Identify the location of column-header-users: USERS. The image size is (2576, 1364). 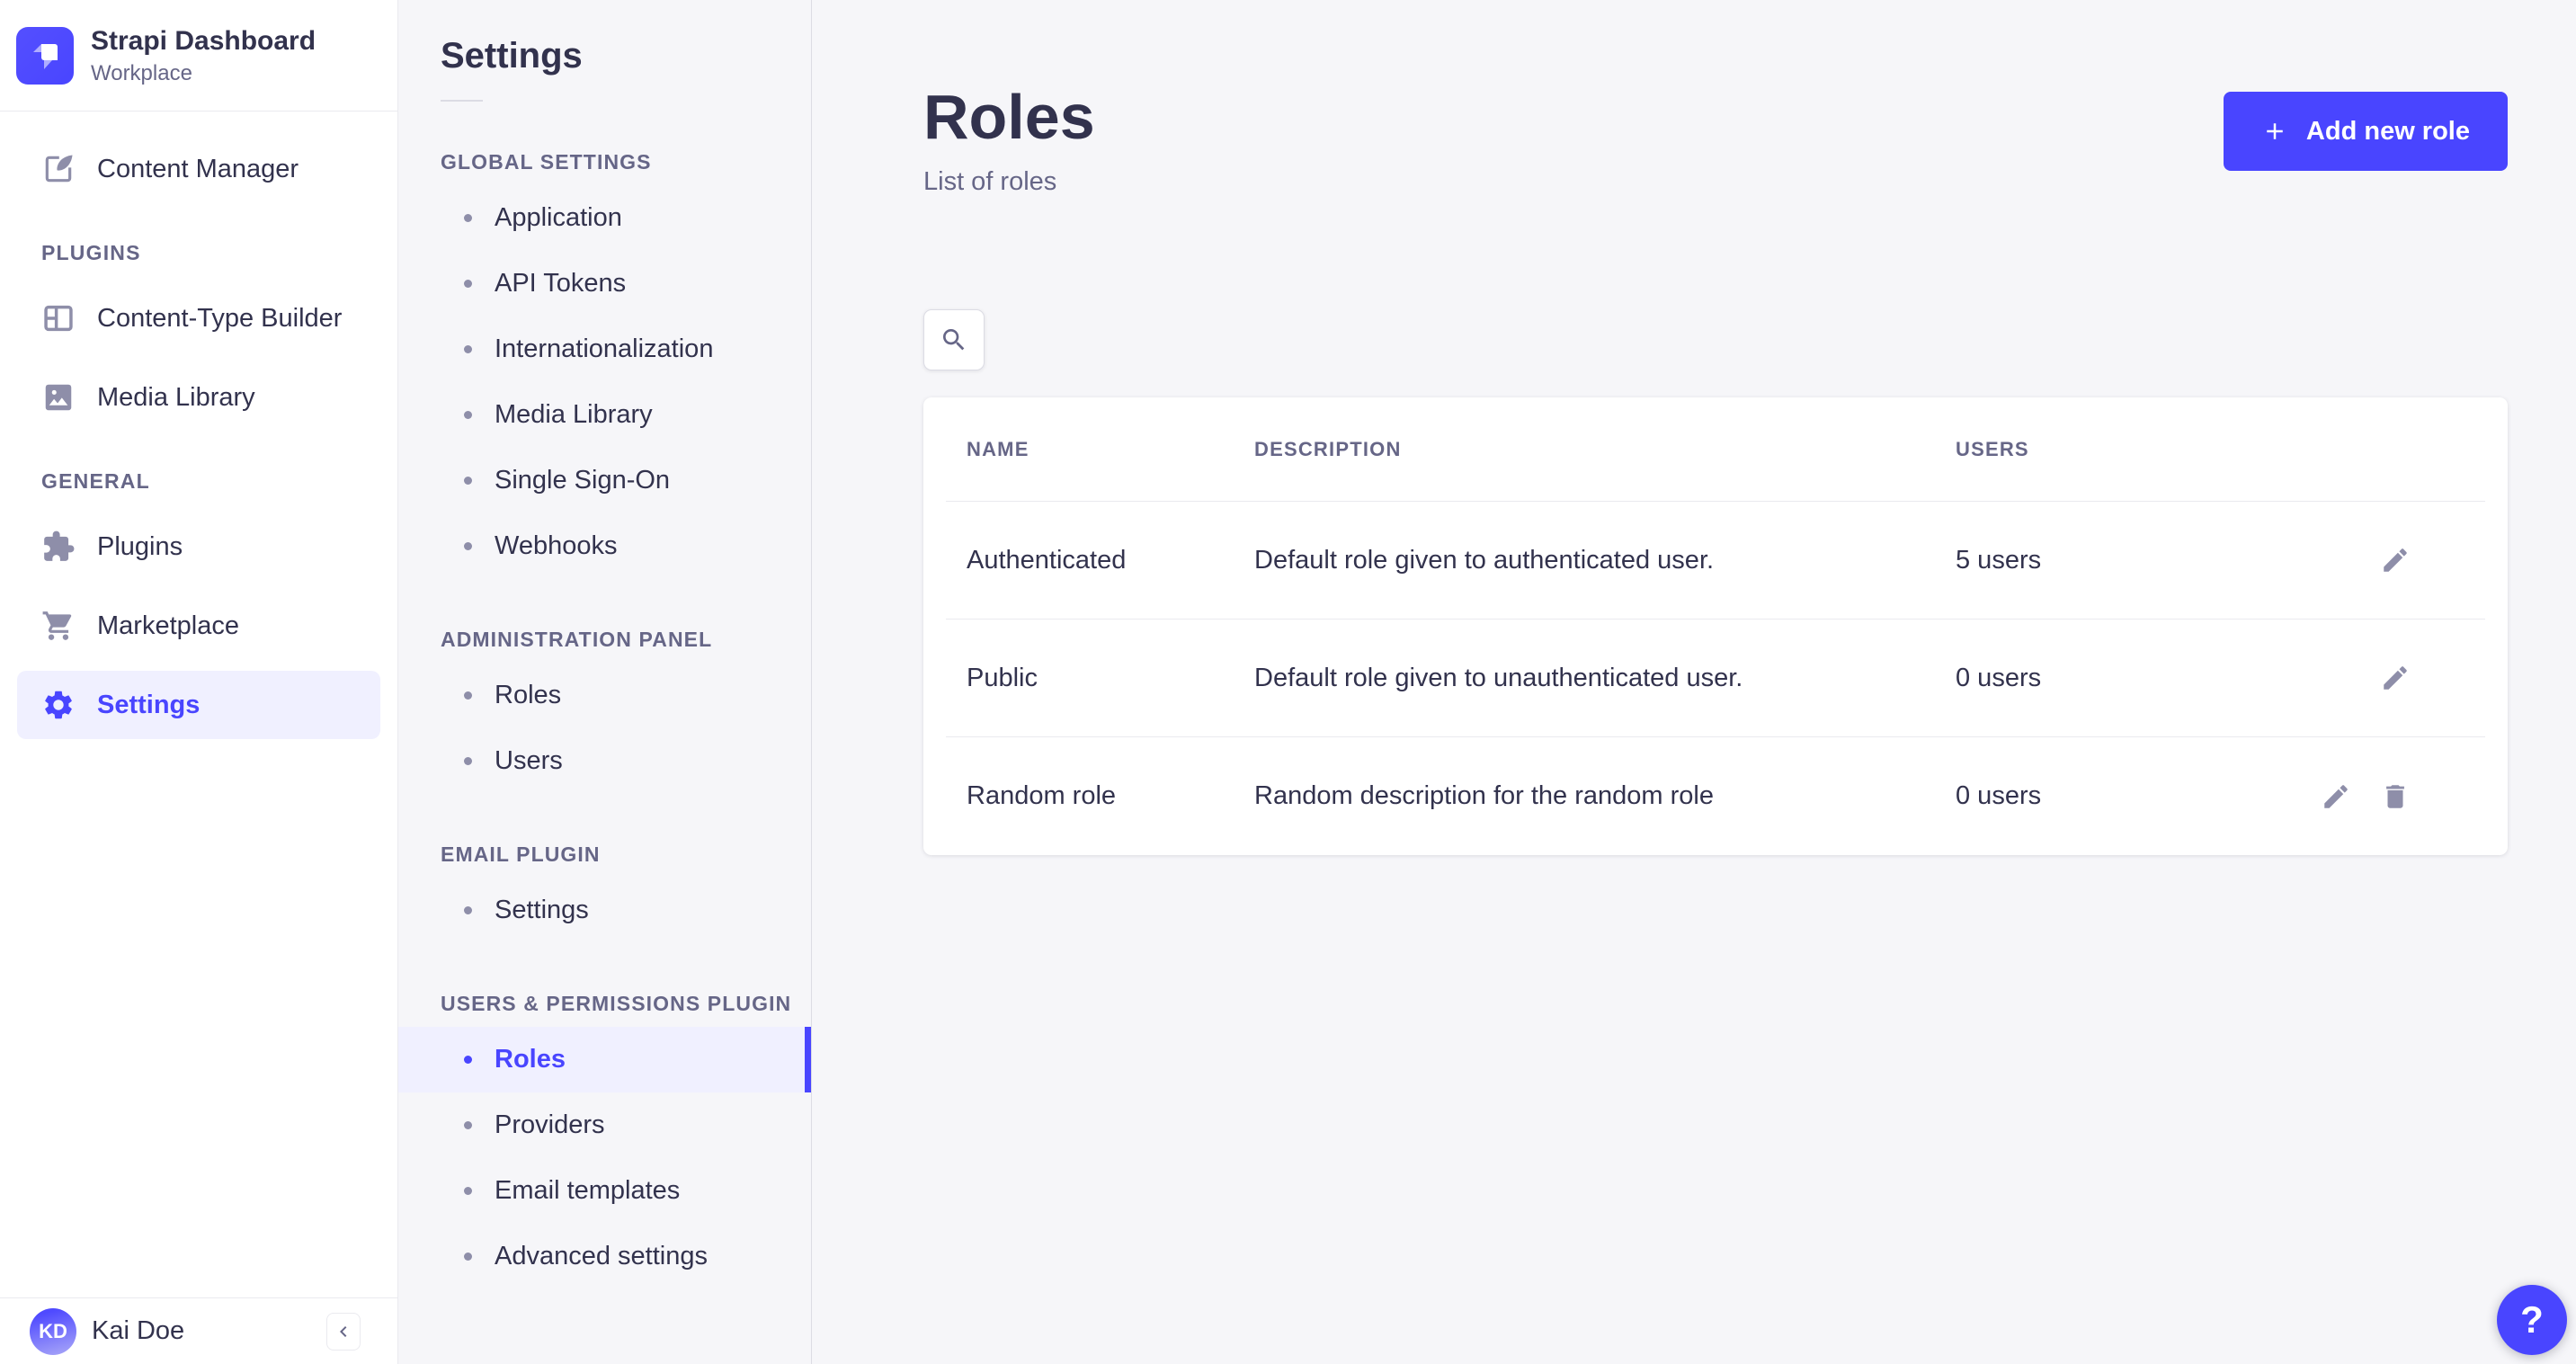
(1993, 448).